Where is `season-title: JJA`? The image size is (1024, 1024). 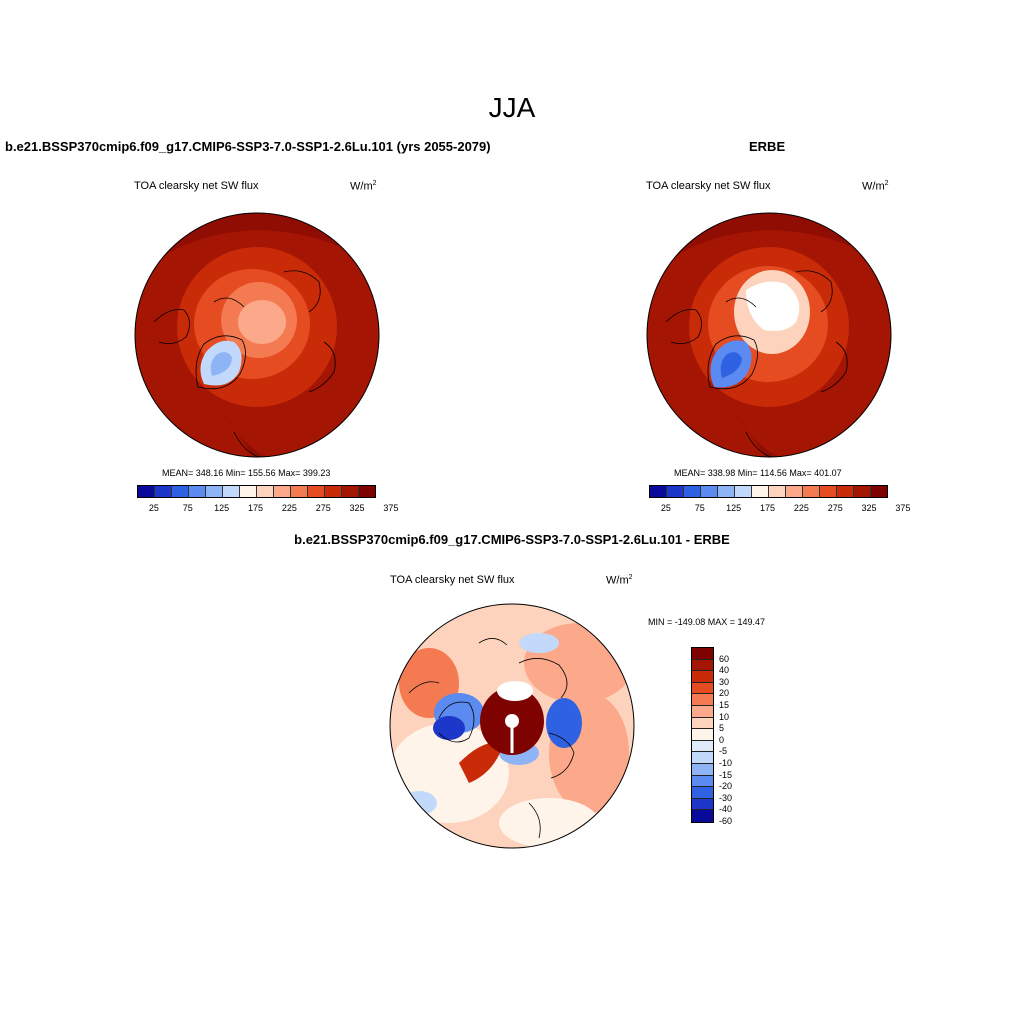 season-title: JJA is located at coordinates (512, 107).